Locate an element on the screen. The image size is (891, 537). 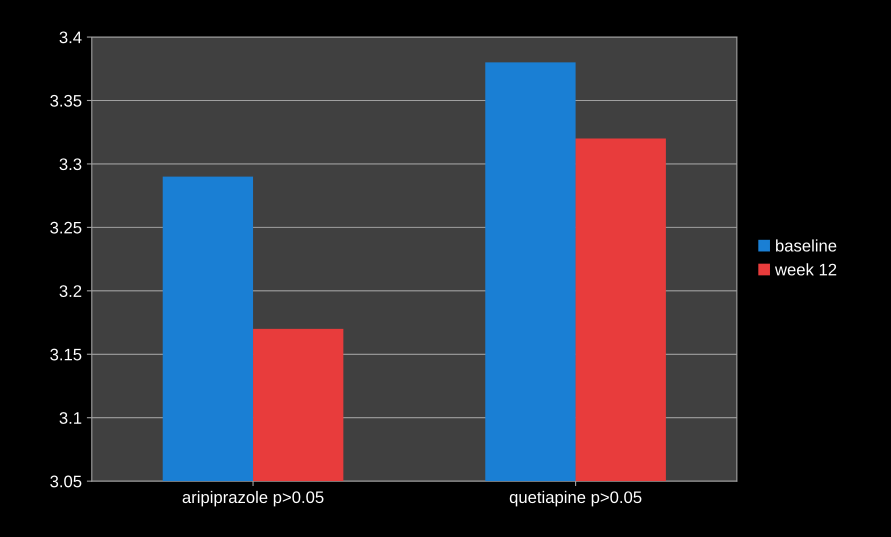
y-tick-label: 3.15 is located at coordinates (66, 354).